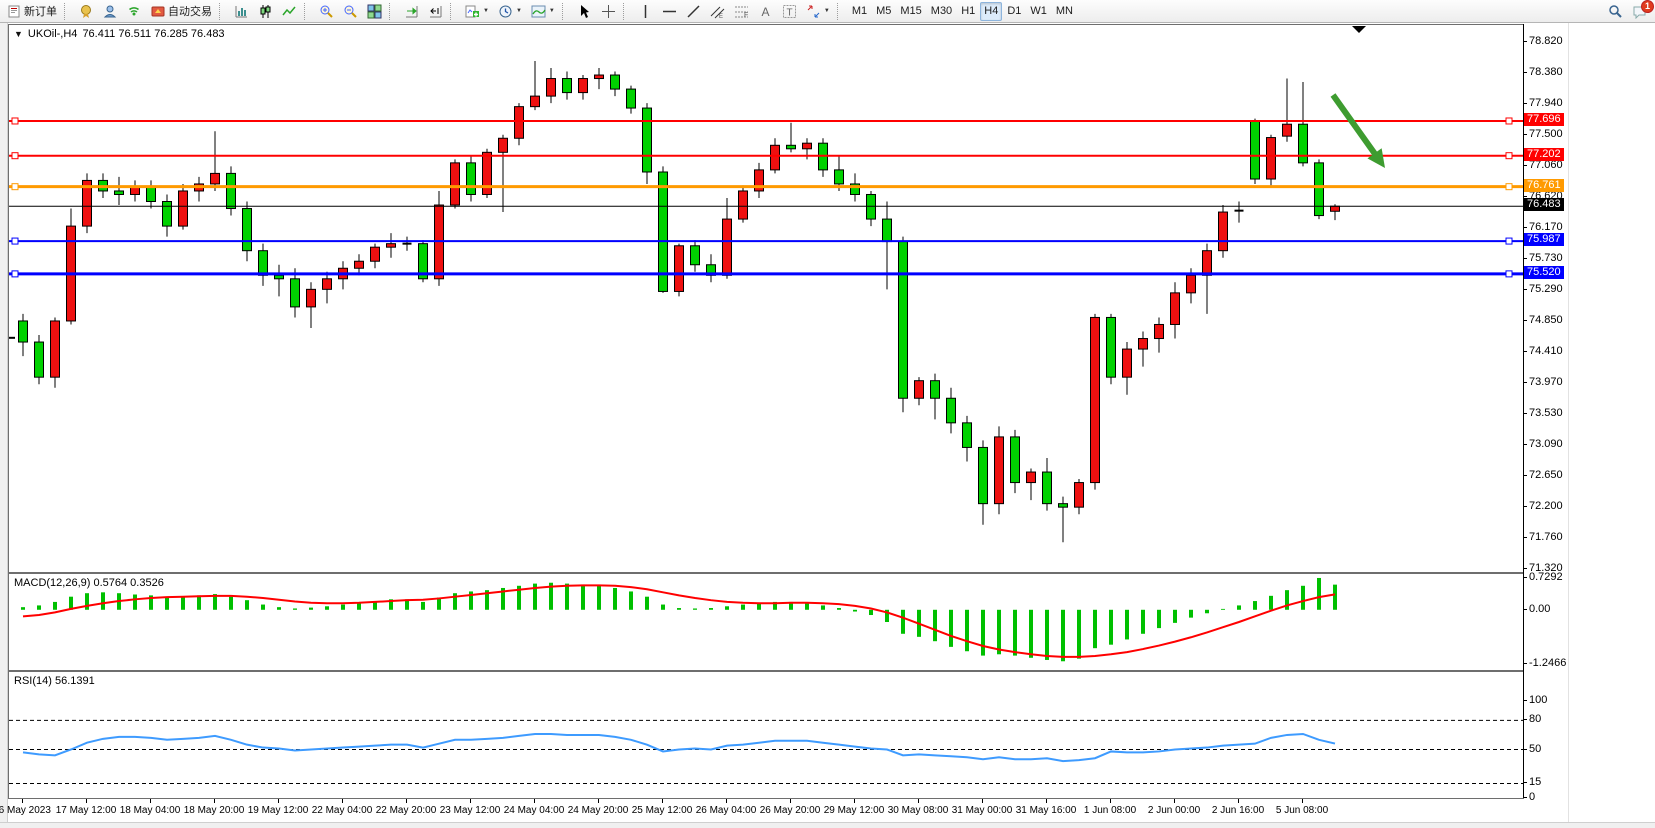 The height and width of the screenshot is (828, 1655). What do you see at coordinates (1532, 782) in the screenshot?
I see `price-tick-label: 15` at bounding box center [1532, 782].